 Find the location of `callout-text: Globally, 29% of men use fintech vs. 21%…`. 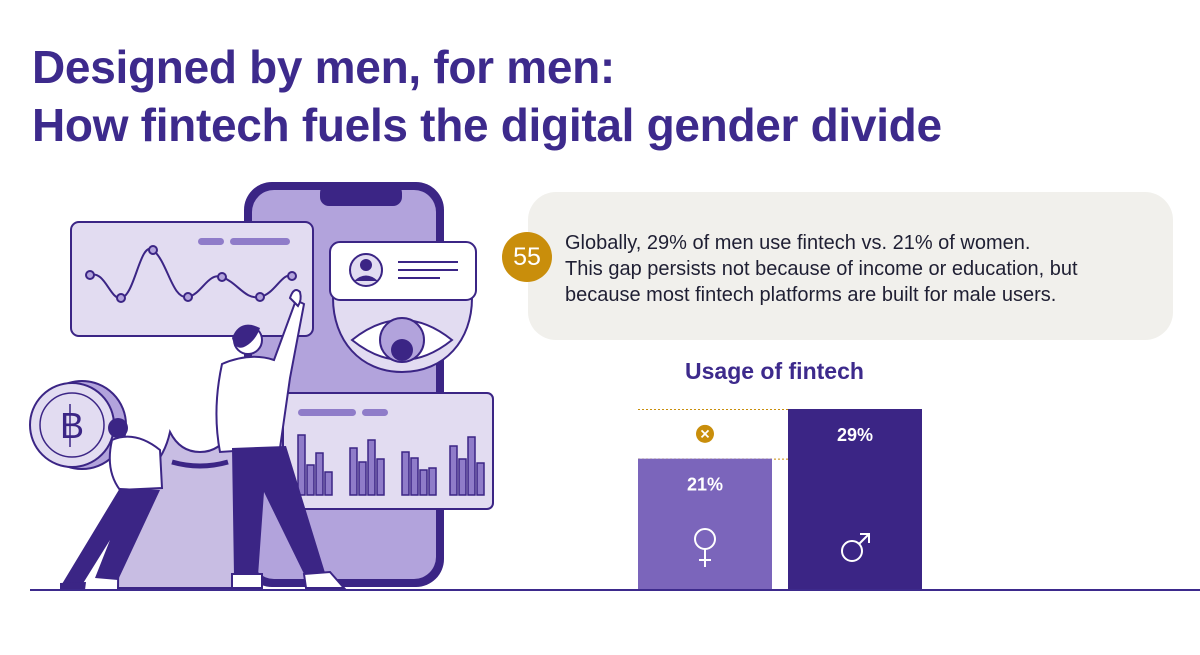

callout-text: Globally, 29% of men use fintech vs. 21%… is located at coordinates (865, 269).